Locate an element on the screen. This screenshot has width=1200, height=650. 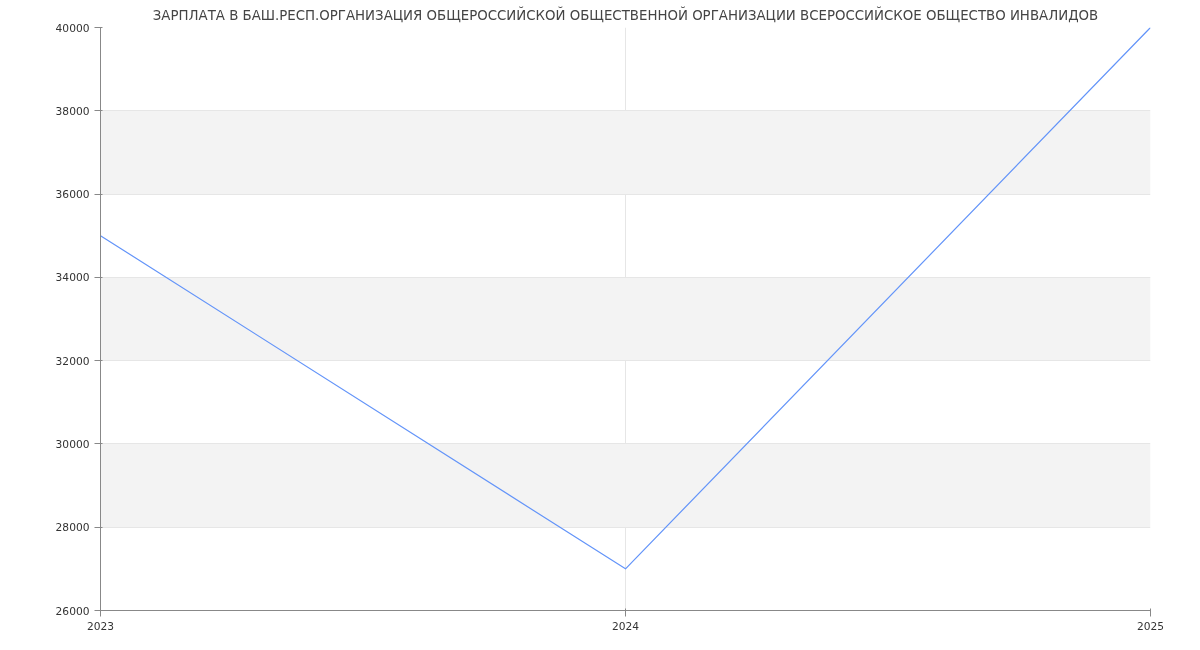
y-tick-label: 34000 is located at coordinates (72, 278).